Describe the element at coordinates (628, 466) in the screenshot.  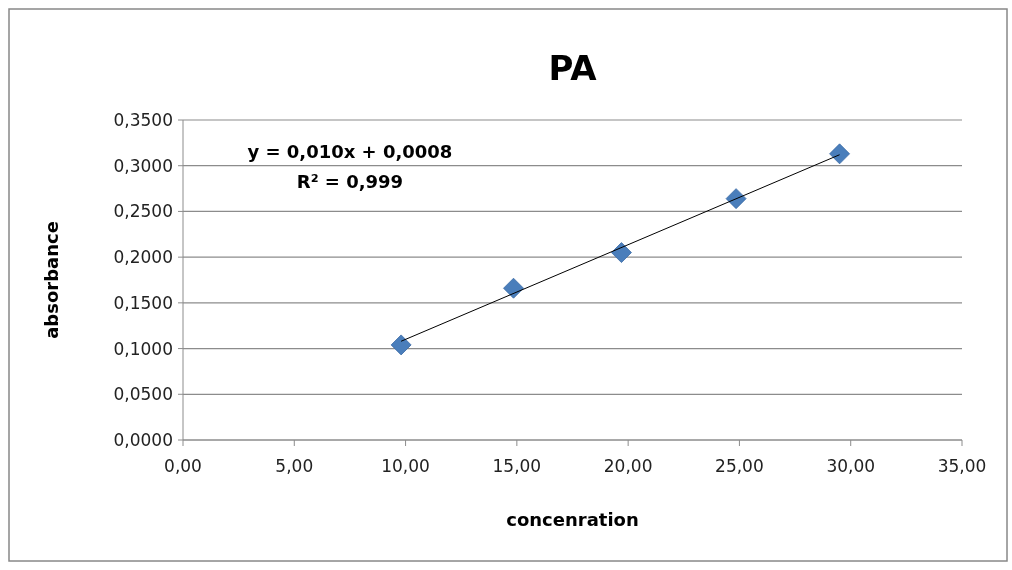
I see `x-tick-label: 20,00` at that location.